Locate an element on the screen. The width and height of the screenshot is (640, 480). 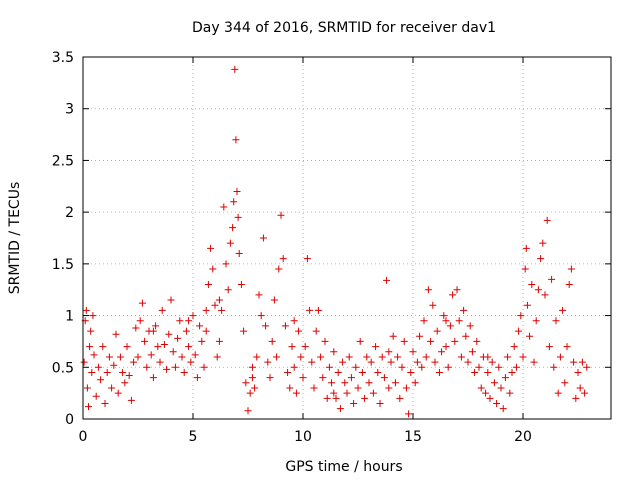
y-tick-label: 1.5 is located at coordinates (63, 265).